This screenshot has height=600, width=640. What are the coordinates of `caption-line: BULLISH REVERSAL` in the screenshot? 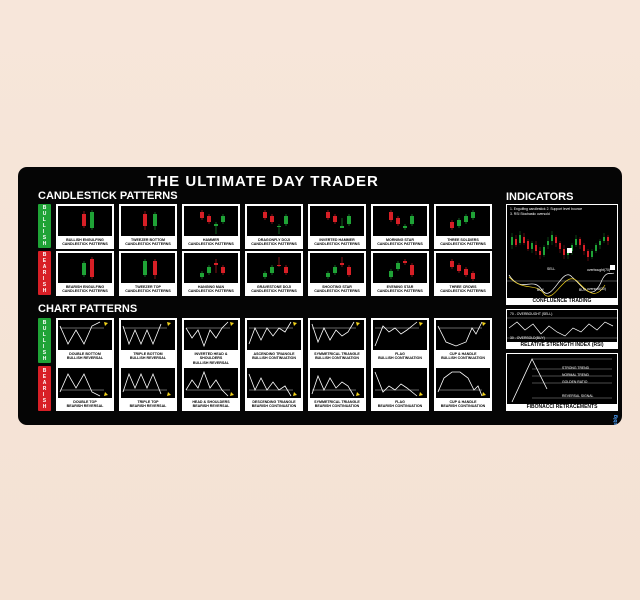 It's located at (85, 358).